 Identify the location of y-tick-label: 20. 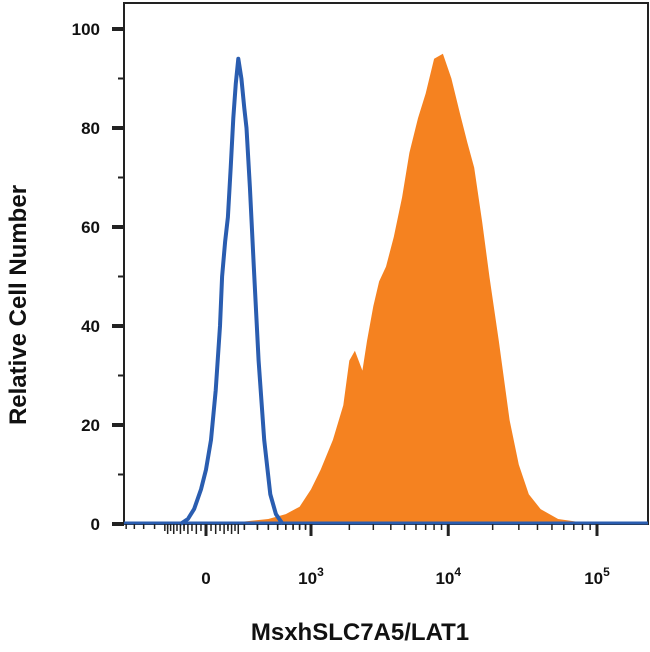
(90, 425).